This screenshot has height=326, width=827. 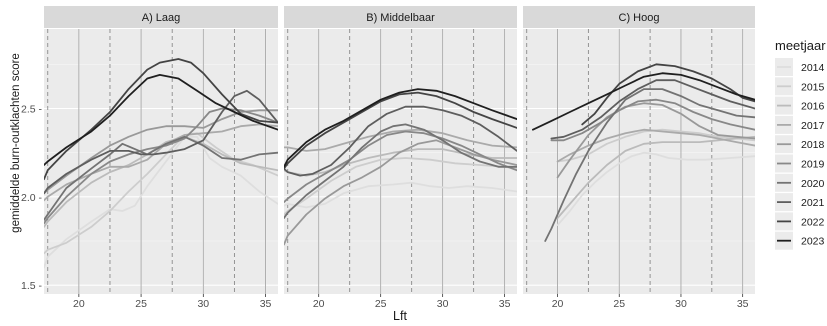 I want to click on y-tick-label: 1.5 -, so click(x=32, y=286).